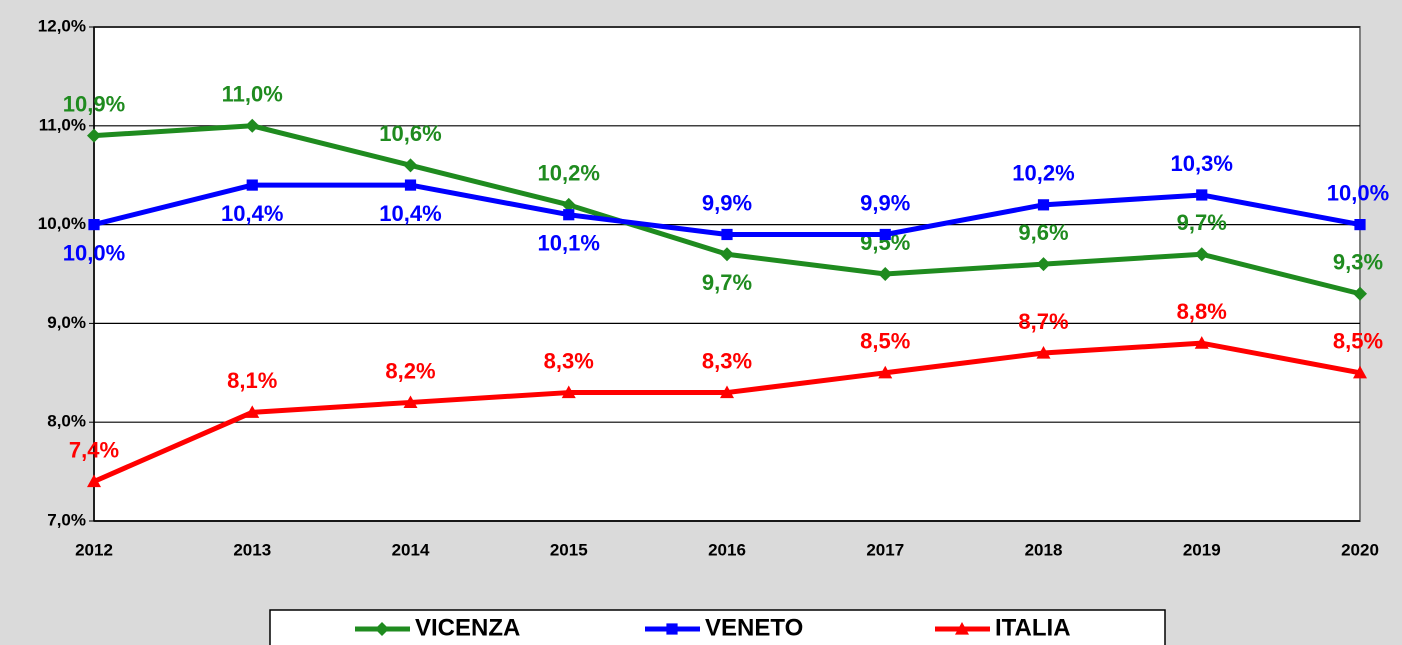 The image size is (1402, 645). I want to click on data-label: 10,9%, so click(94, 103).